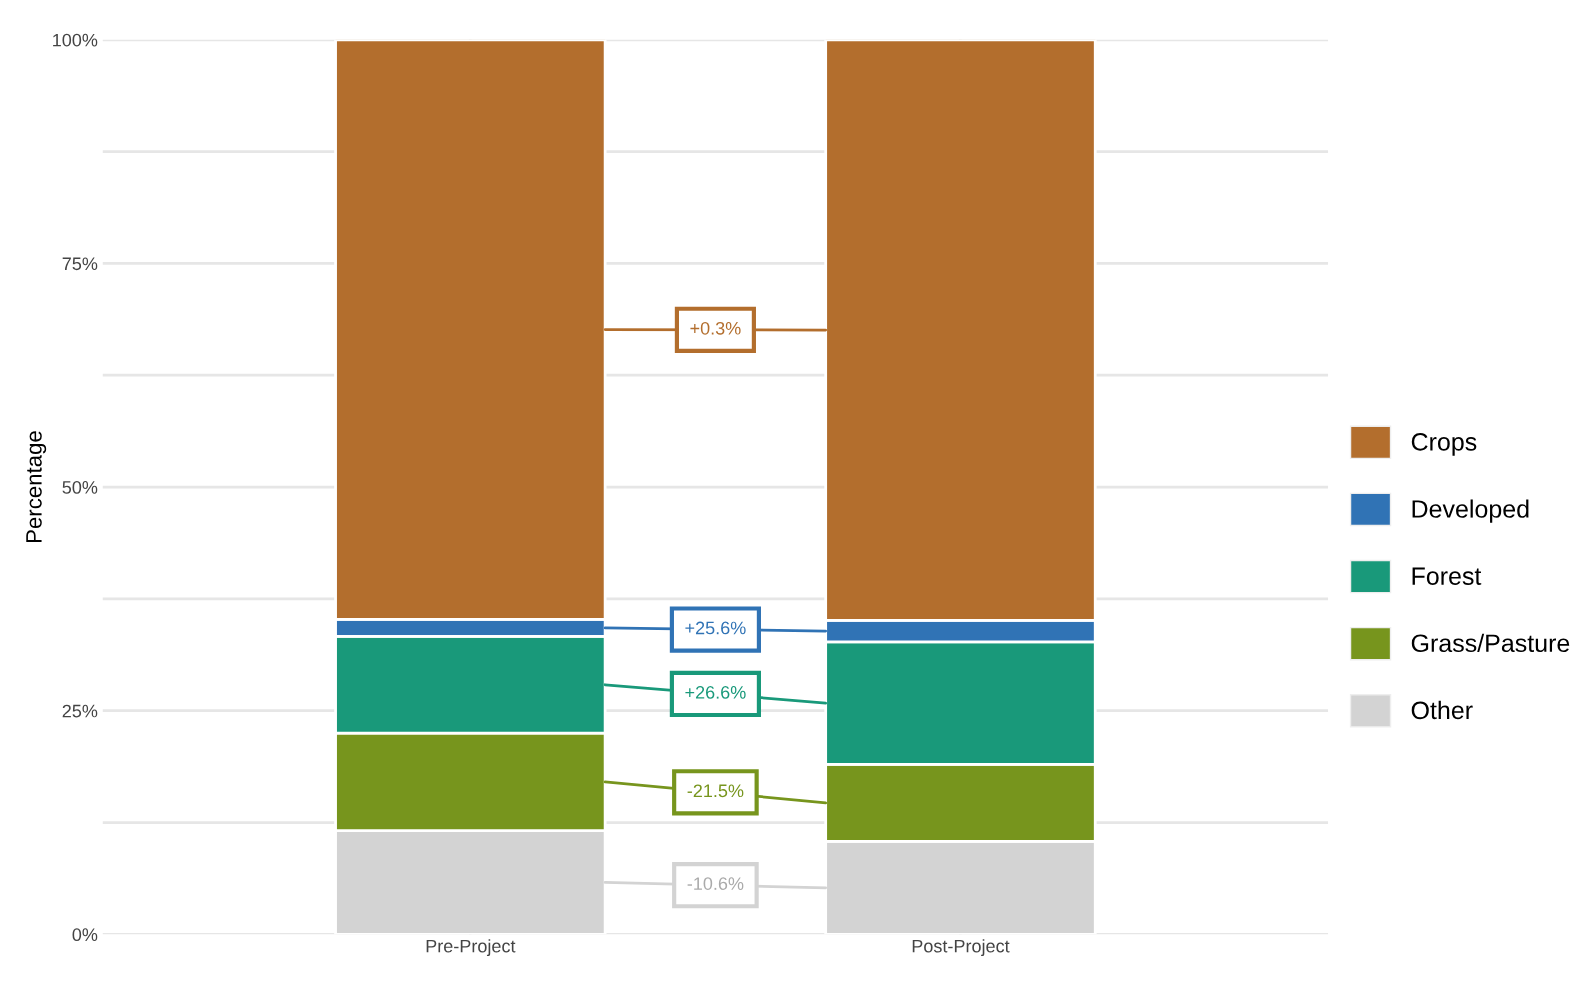 This screenshot has width=1581, height=994. Describe the element at coordinates (80, 487) in the screenshot. I see `y-tick-label: 50%` at that location.